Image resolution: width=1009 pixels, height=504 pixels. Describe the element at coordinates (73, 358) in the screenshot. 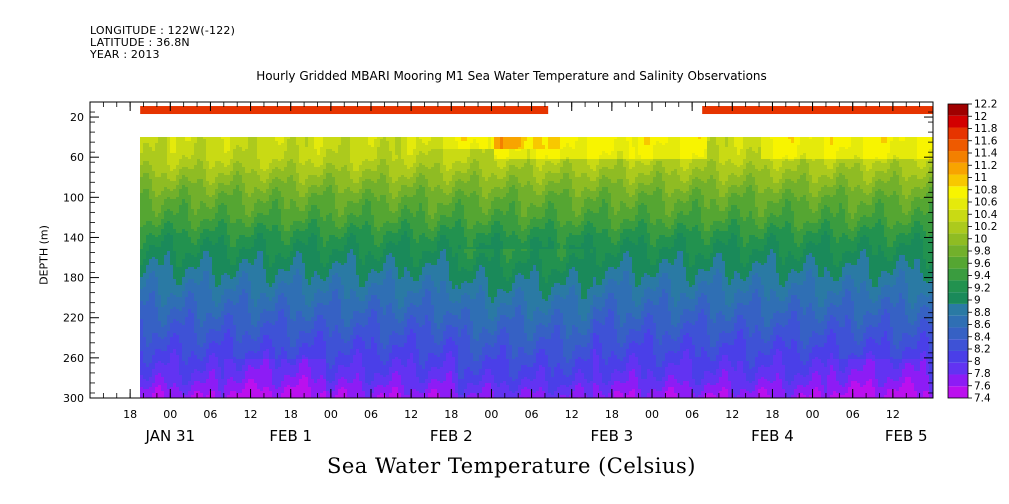

I see `y-tick-label: 260` at that location.